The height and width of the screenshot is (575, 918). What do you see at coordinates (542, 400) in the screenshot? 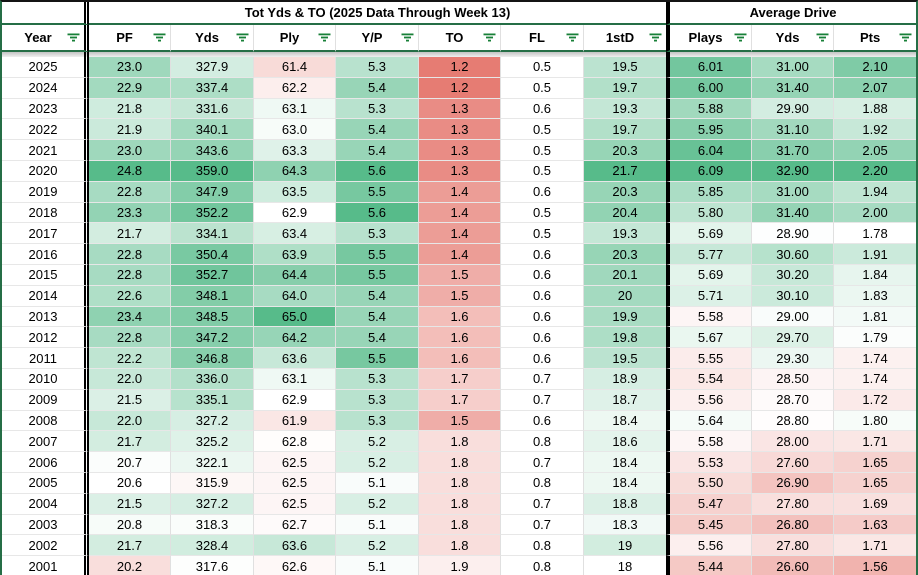
I see `cell-fl: 0.7` at bounding box center [542, 400].